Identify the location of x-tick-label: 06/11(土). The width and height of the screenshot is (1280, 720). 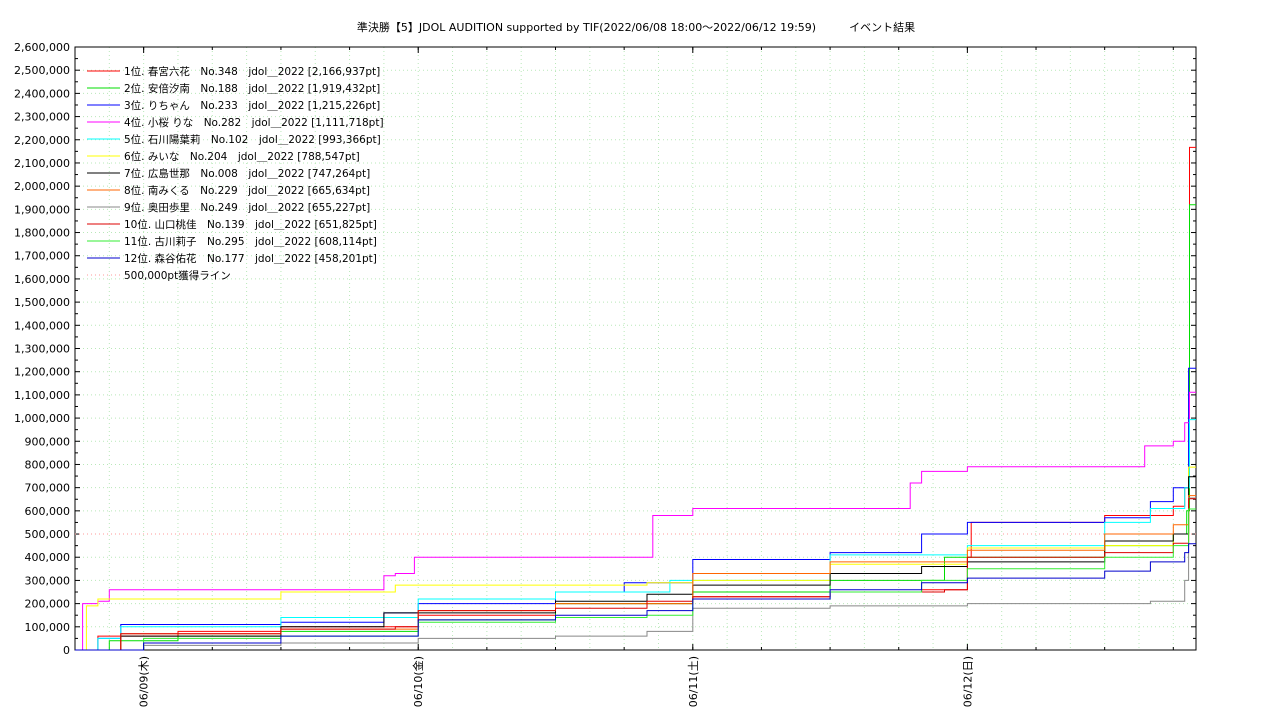
(693, 681).